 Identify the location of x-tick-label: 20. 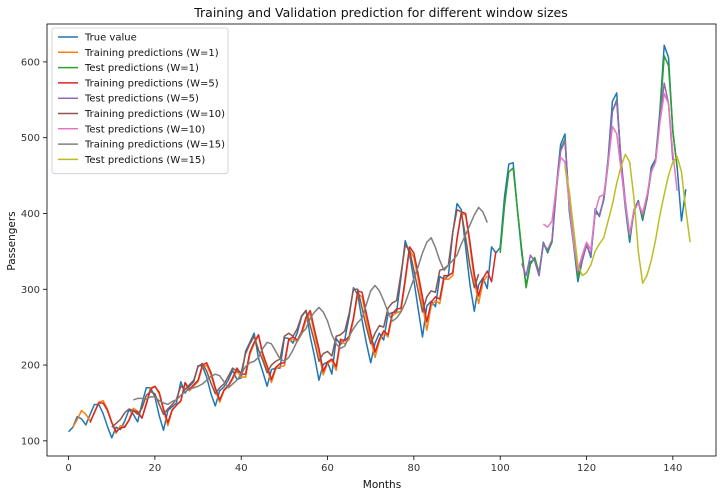
(155, 468).